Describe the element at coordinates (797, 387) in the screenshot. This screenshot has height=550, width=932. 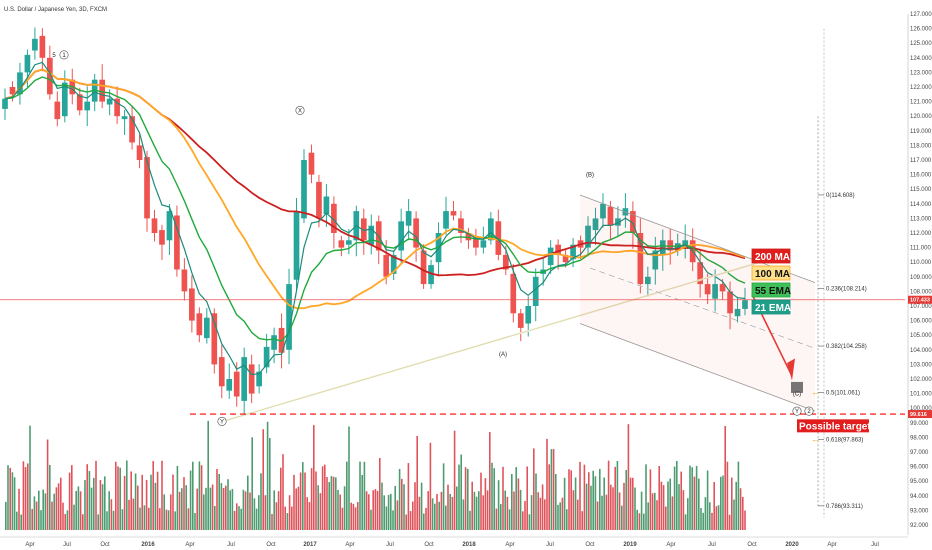
I see `wave-c-box` at that location.